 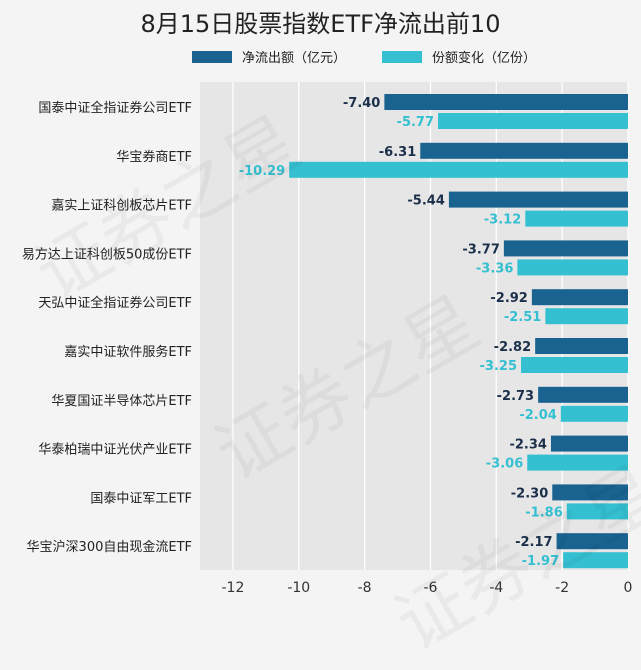 I want to click on category-label: 国泰中证军工ETF, so click(x=141, y=498).